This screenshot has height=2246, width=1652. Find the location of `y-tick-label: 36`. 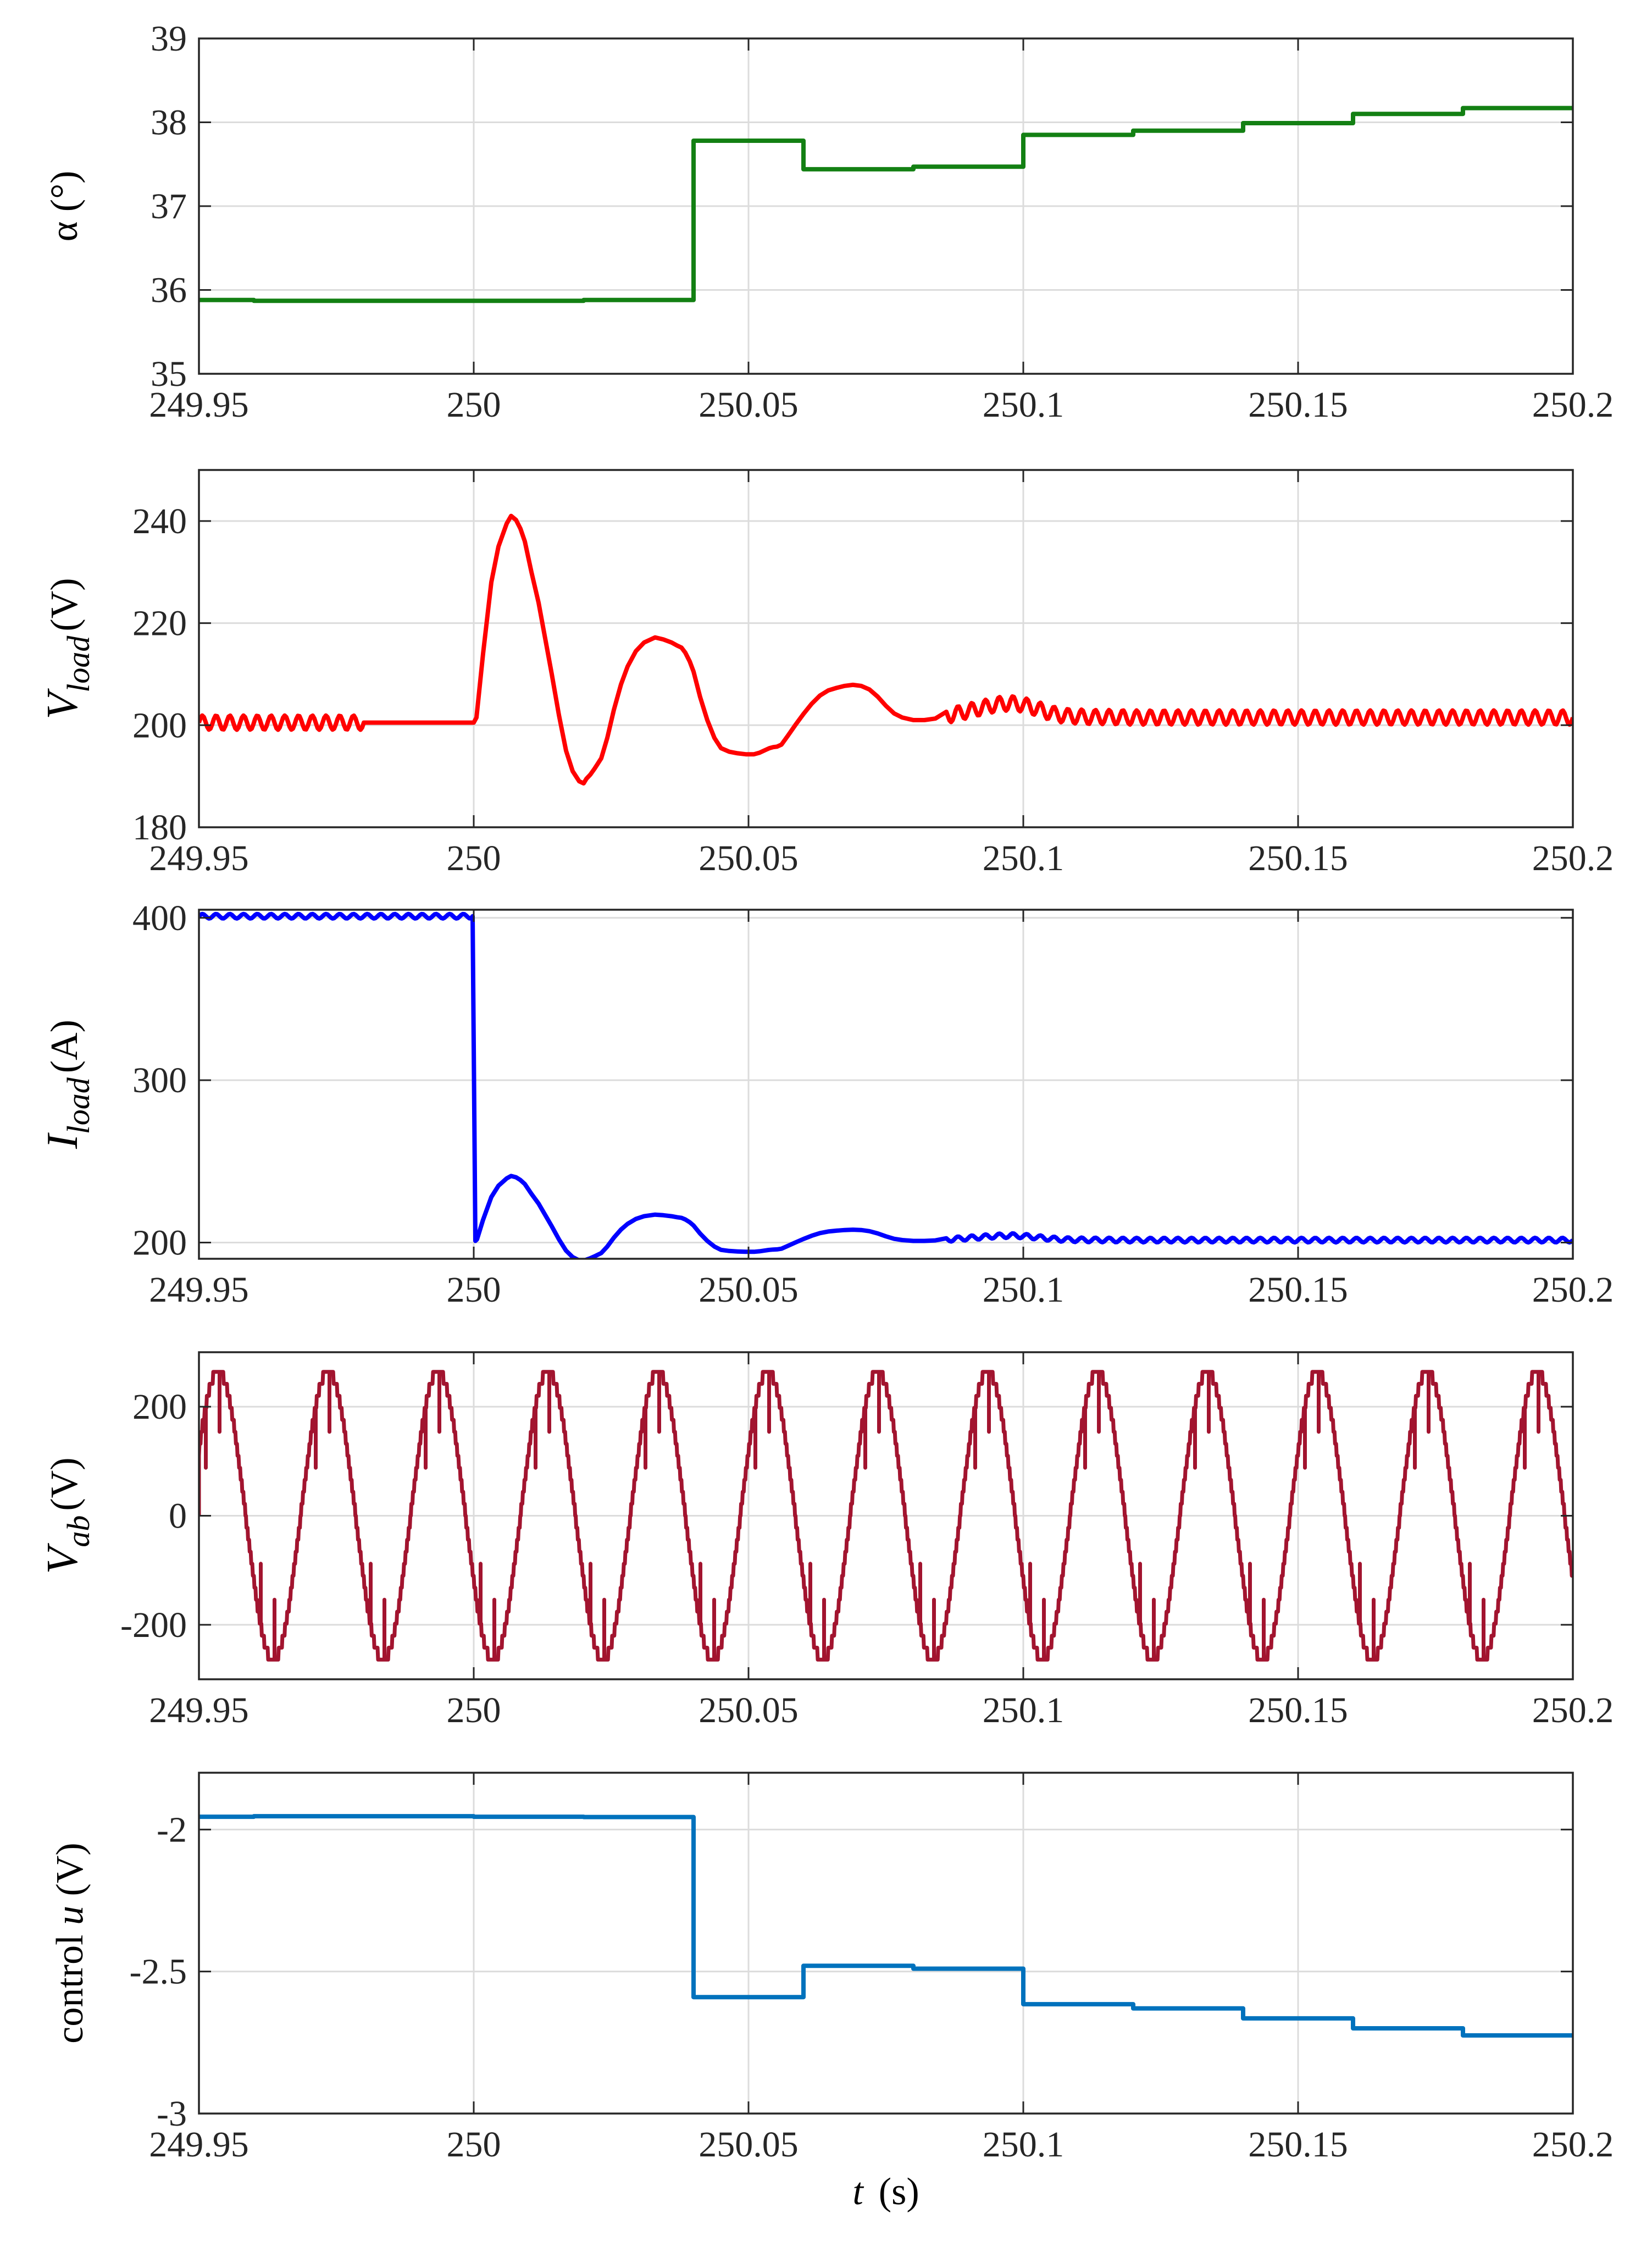

y-tick-label: 36 is located at coordinates (169, 290).